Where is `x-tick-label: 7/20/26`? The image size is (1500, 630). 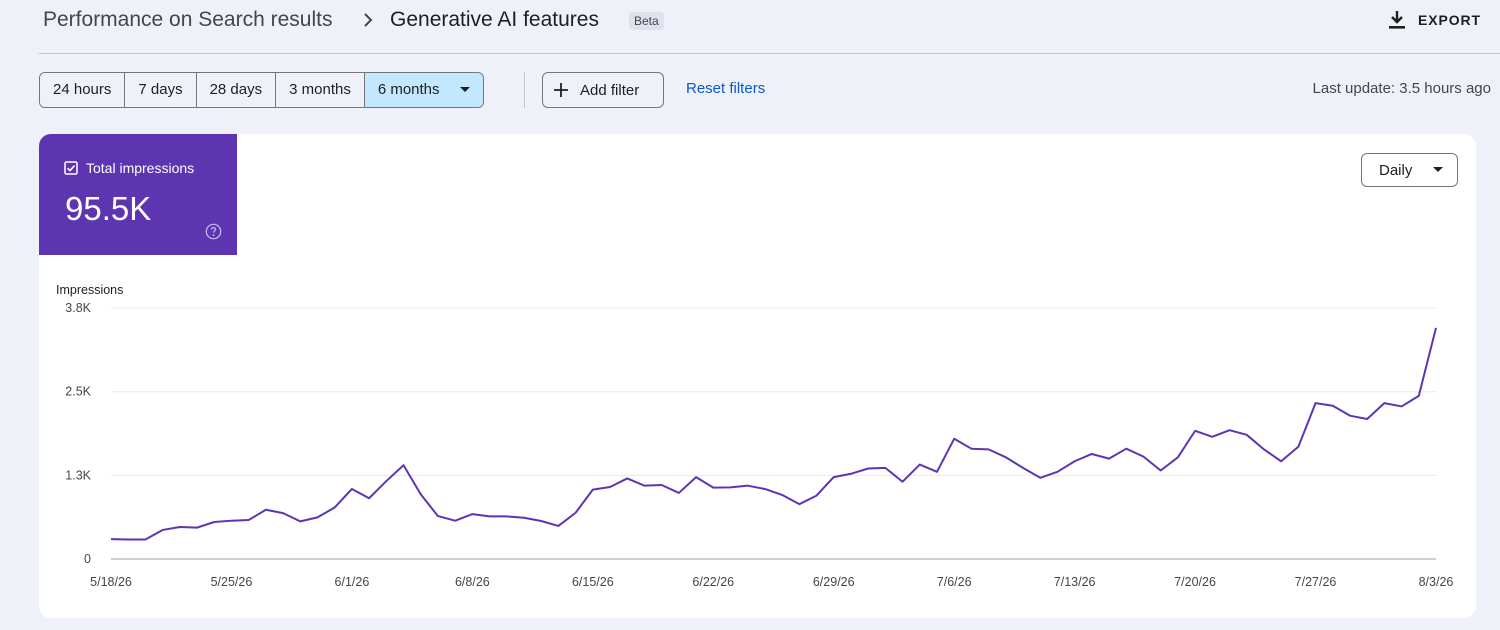
x-tick-label: 7/20/26 is located at coordinates (1195, 582).